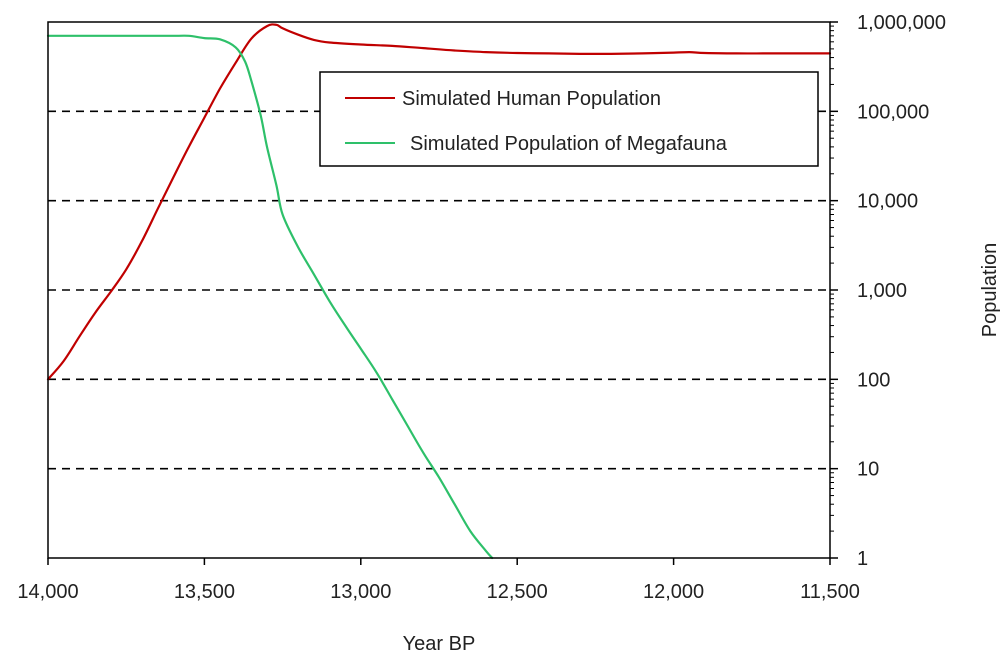  Describe the element at coordinates (887, 202) in the screenshot. I see `y-tick-label-4: 10,000` at that location.